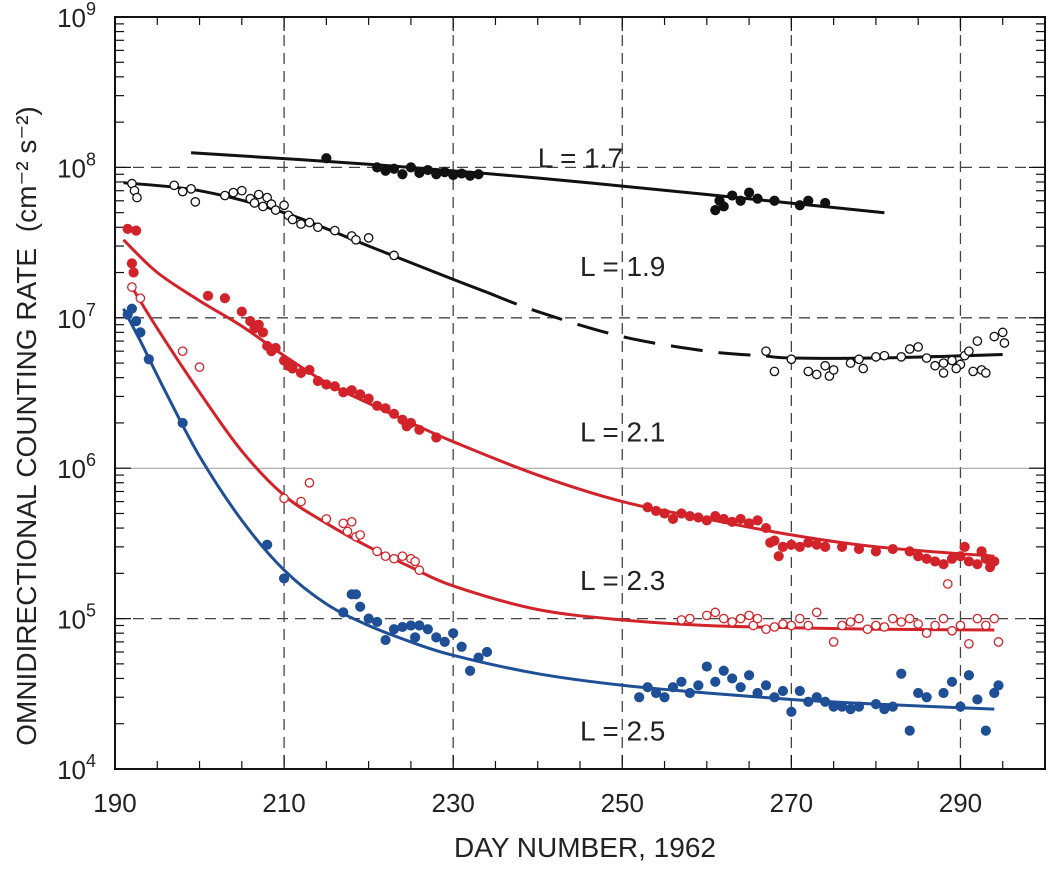 This screenshot has height=870, width=1050. I want to click on svg-text:OMNIDIRECTIONAL COUNTING RATE: OMNIDIRECTIONAL COUNTING RATE (cm⁻² s⁻²), so click(26, 426).